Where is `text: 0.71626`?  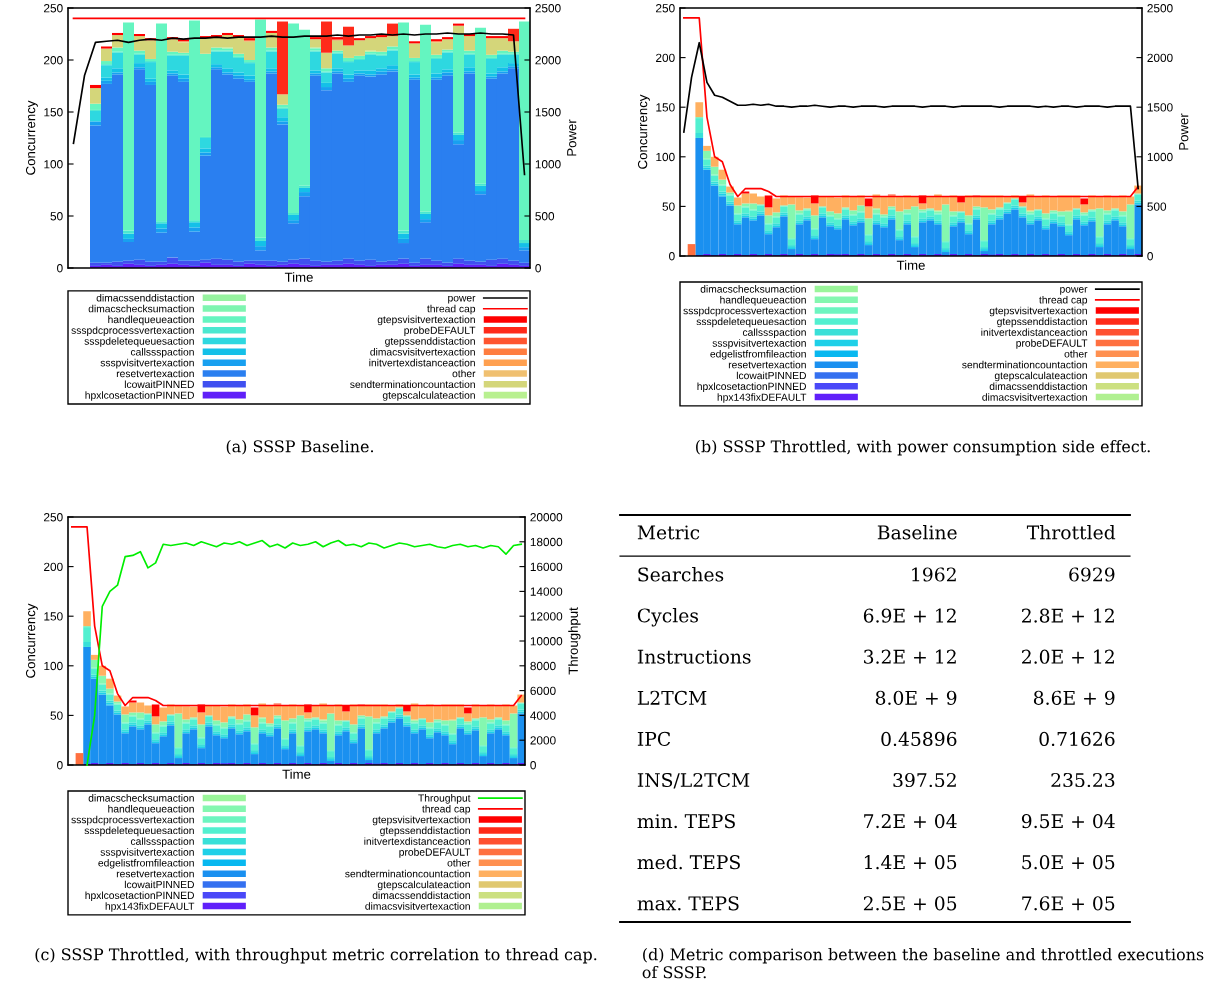
text: 0.71626 is located at coordinates (1077, 738).